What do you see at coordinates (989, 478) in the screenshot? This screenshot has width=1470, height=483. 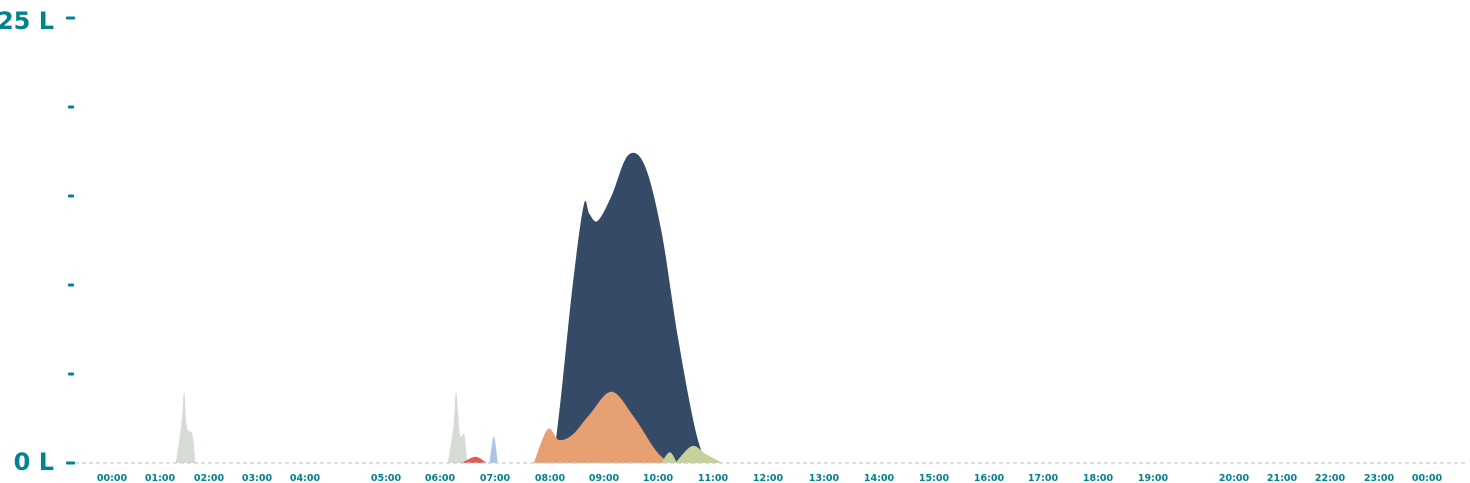 I see `x-tick-label: 16:00` at bounding box center [989, 478].